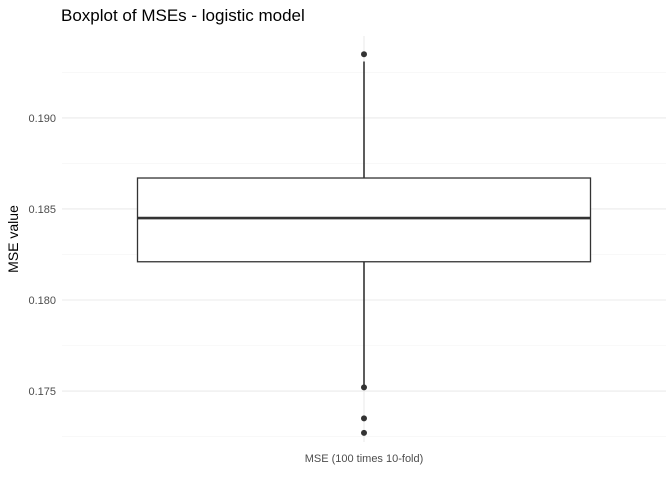  Describe the element at coordinates (13, 239) in the screenshot. I see `y-axis-title: MSE value` at that location.